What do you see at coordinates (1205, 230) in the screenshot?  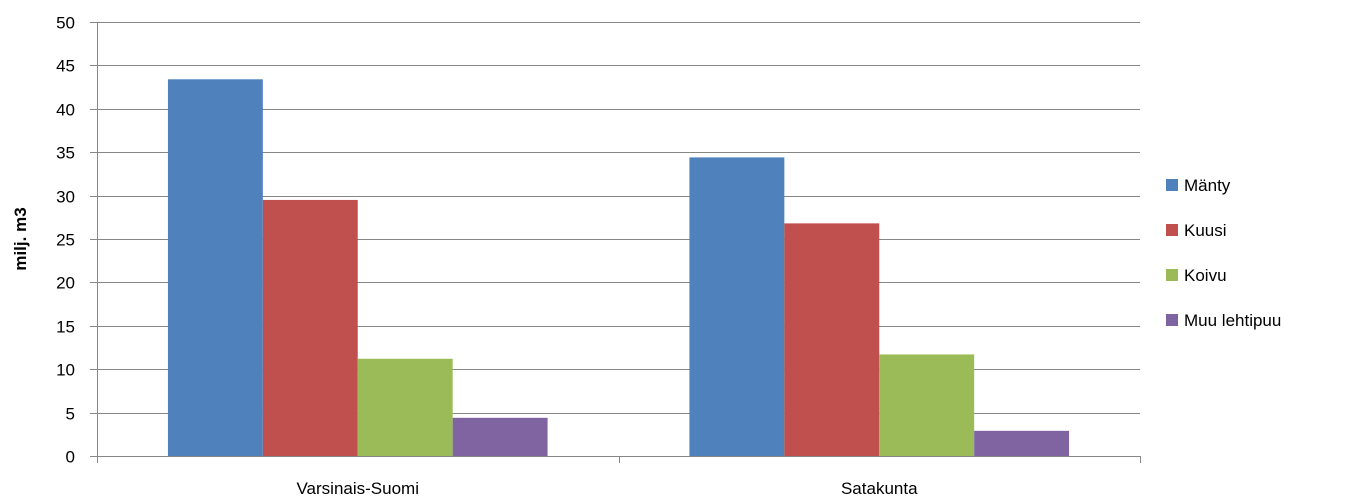 I see `legend-label: Kuusi` at bounding box center [1205, 230].